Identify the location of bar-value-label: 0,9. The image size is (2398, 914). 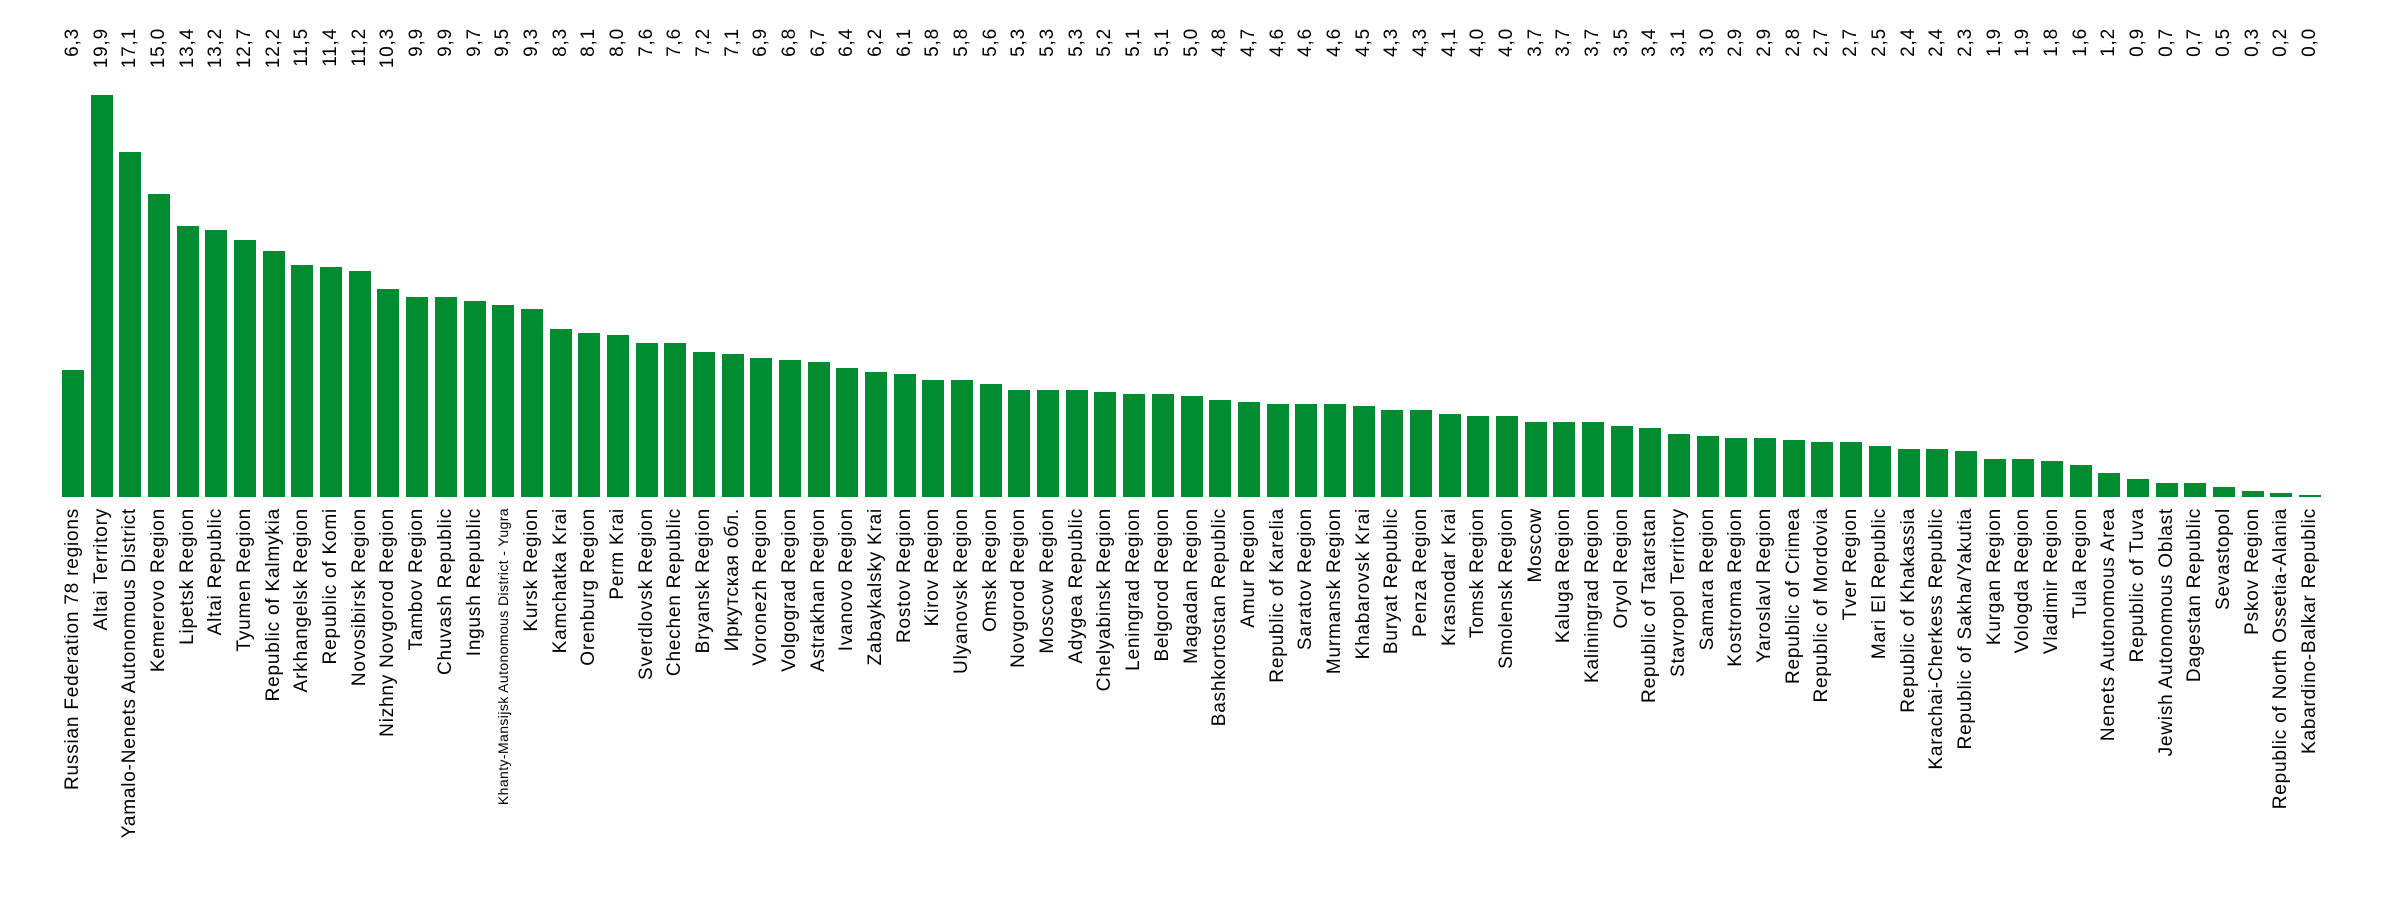
(2137, 42).